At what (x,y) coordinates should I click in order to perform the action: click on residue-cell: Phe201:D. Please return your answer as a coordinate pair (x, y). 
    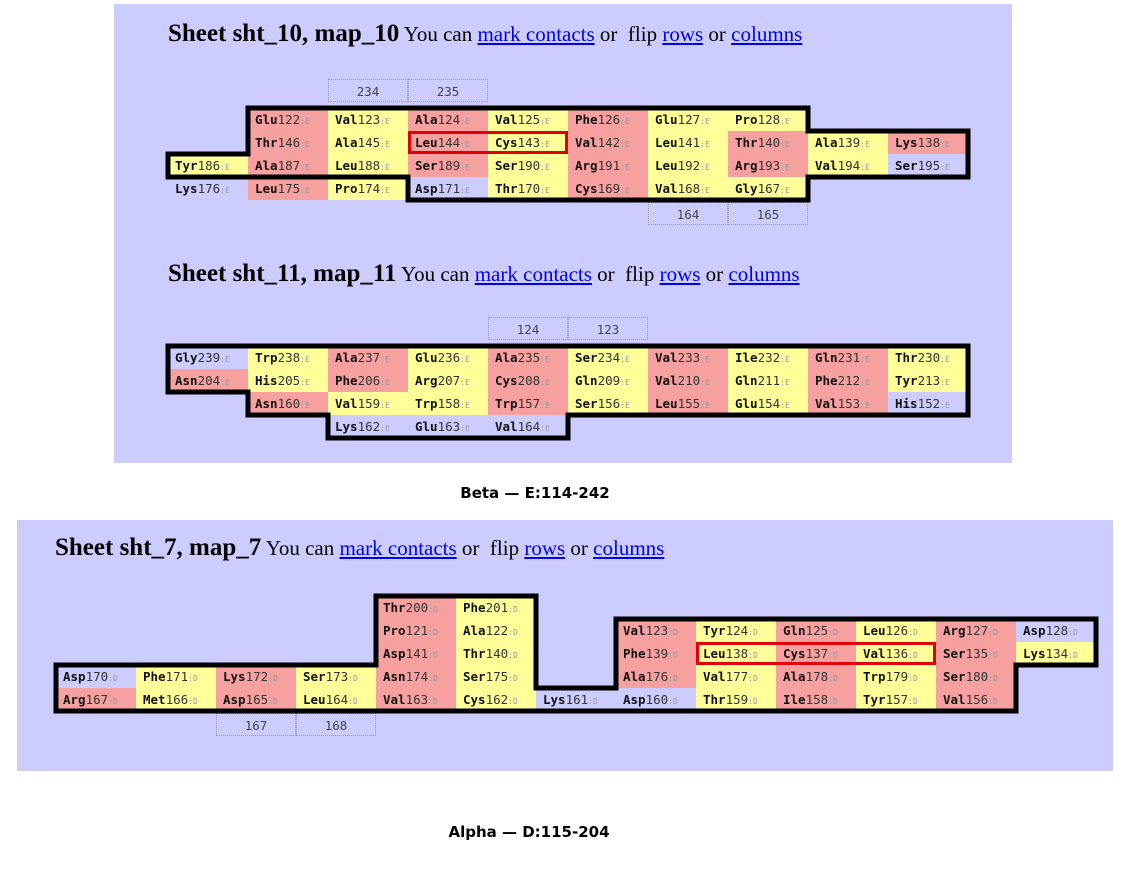
    Looking at the image, I should click on (496, 607).